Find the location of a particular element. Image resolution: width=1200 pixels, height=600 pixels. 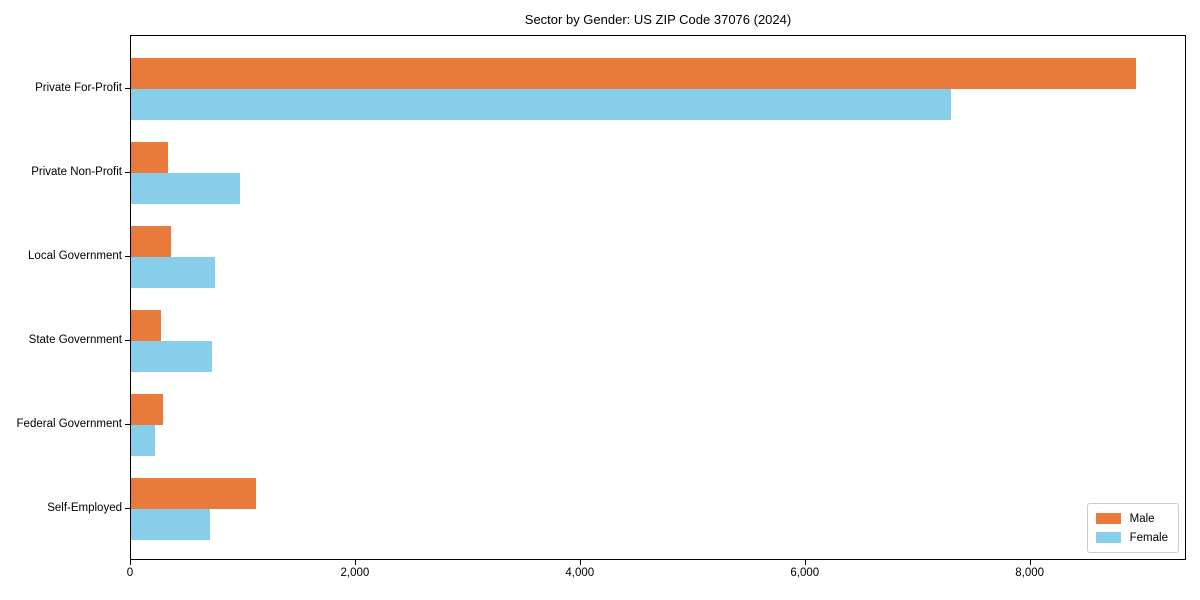

chart-legend: Male Female is located at coordinates (1132, 528).